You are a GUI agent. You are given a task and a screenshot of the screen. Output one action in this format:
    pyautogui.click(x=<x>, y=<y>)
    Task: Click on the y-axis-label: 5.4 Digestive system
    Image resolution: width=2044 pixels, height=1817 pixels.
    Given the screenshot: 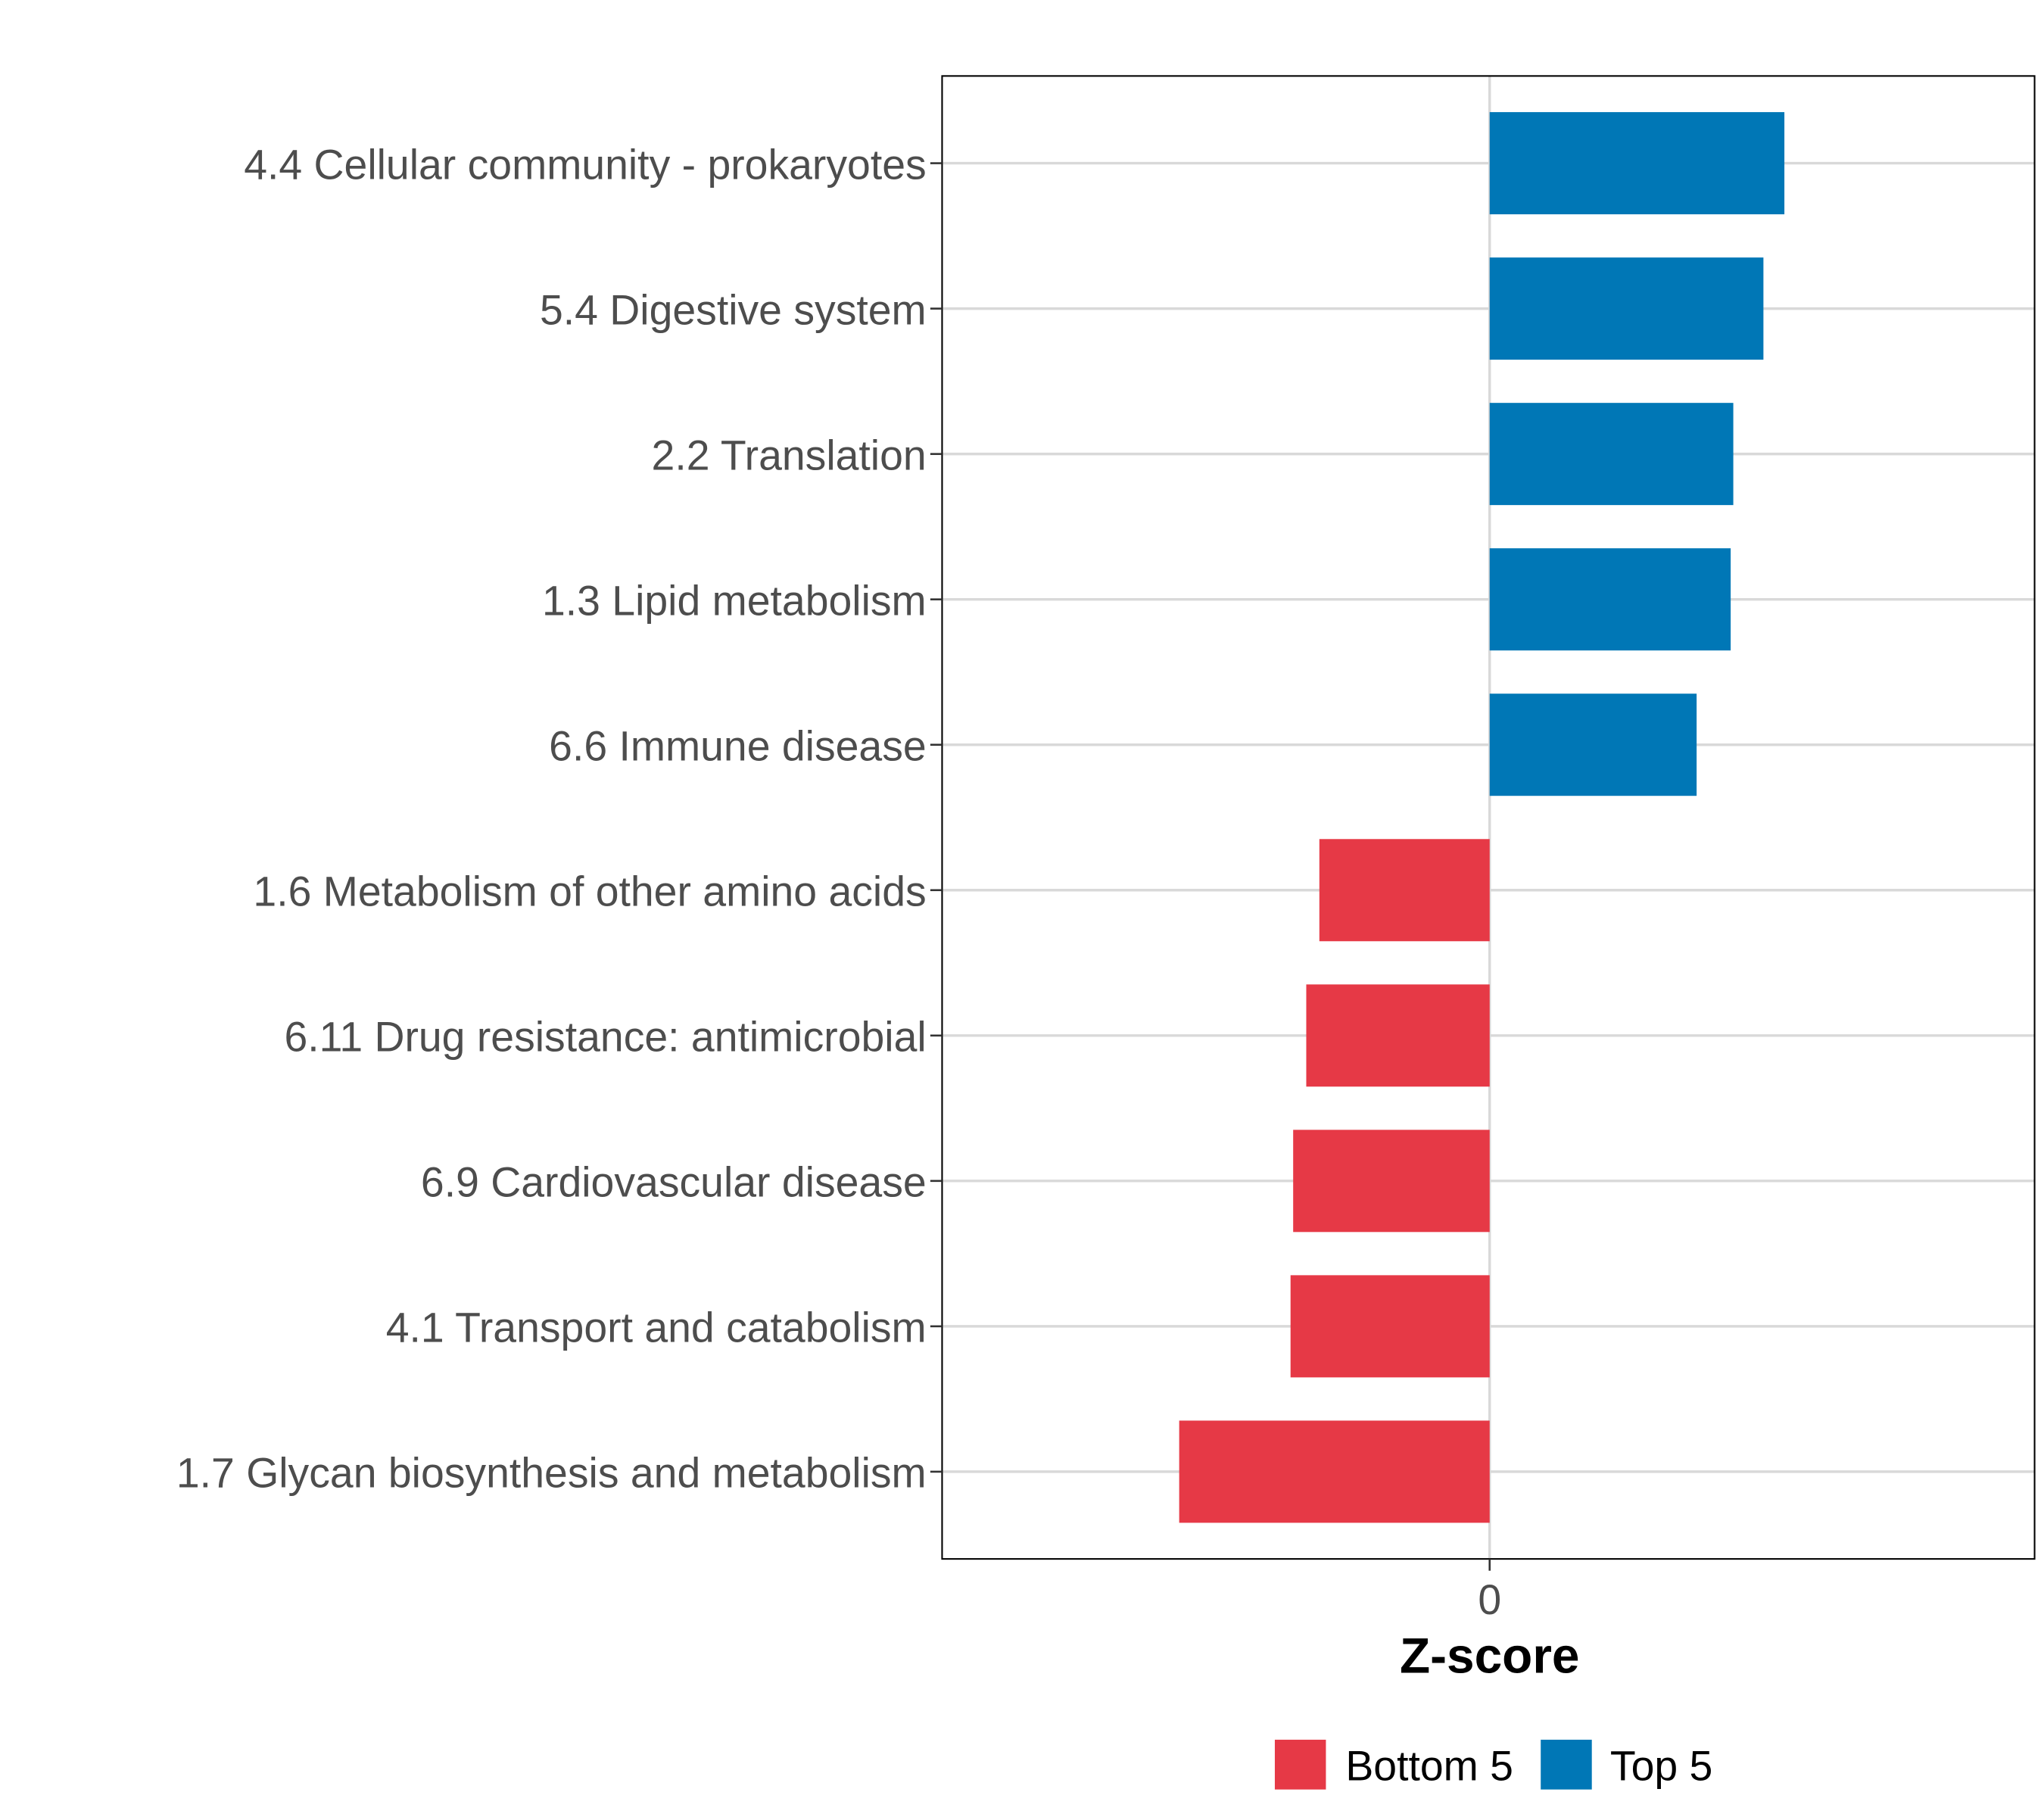 What is the action you would take?
    pyautogui.click(x=733, y=309)
    